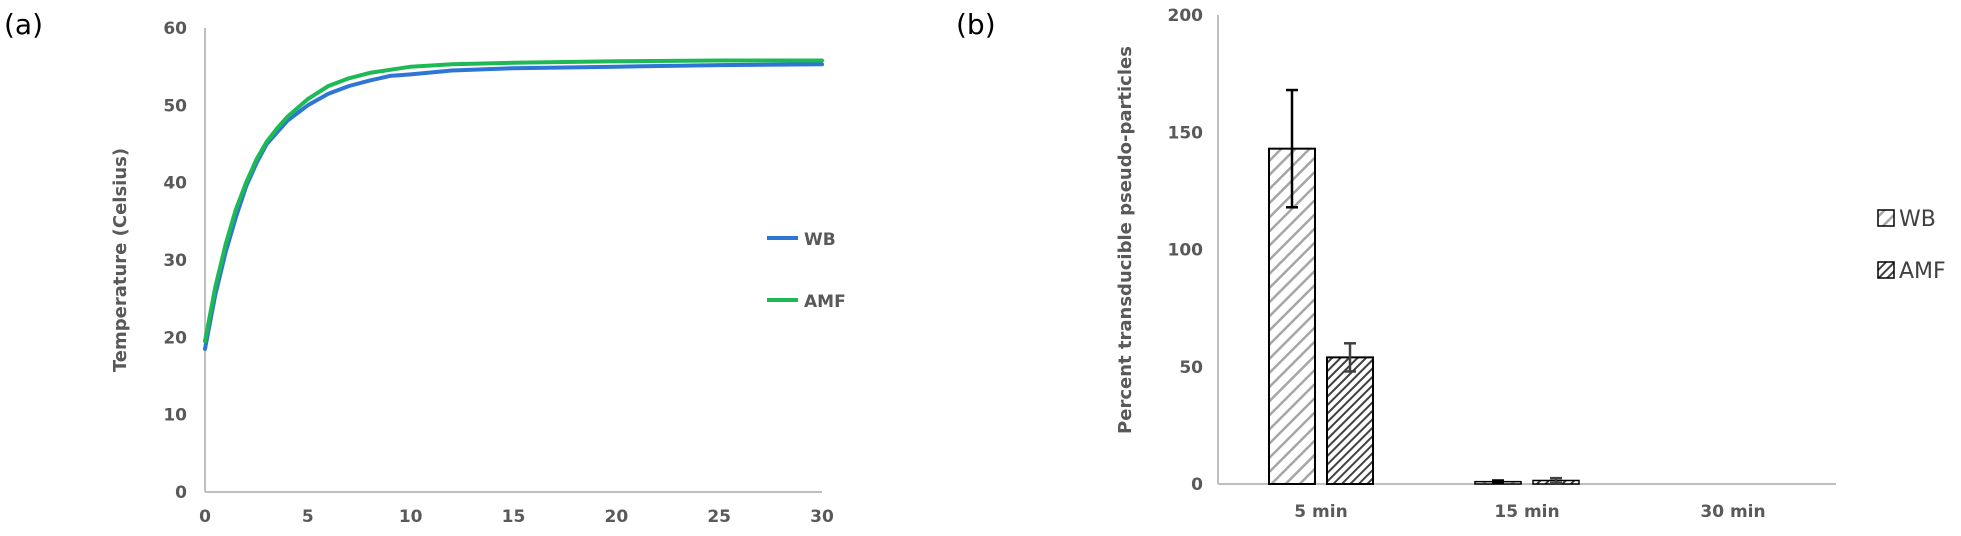 This screenshot has width=1961, height=536. What do you see at coordinates (1424, 286) in the screenshot?
I see `chart-b-bars` at bounding box center [1424, 286].